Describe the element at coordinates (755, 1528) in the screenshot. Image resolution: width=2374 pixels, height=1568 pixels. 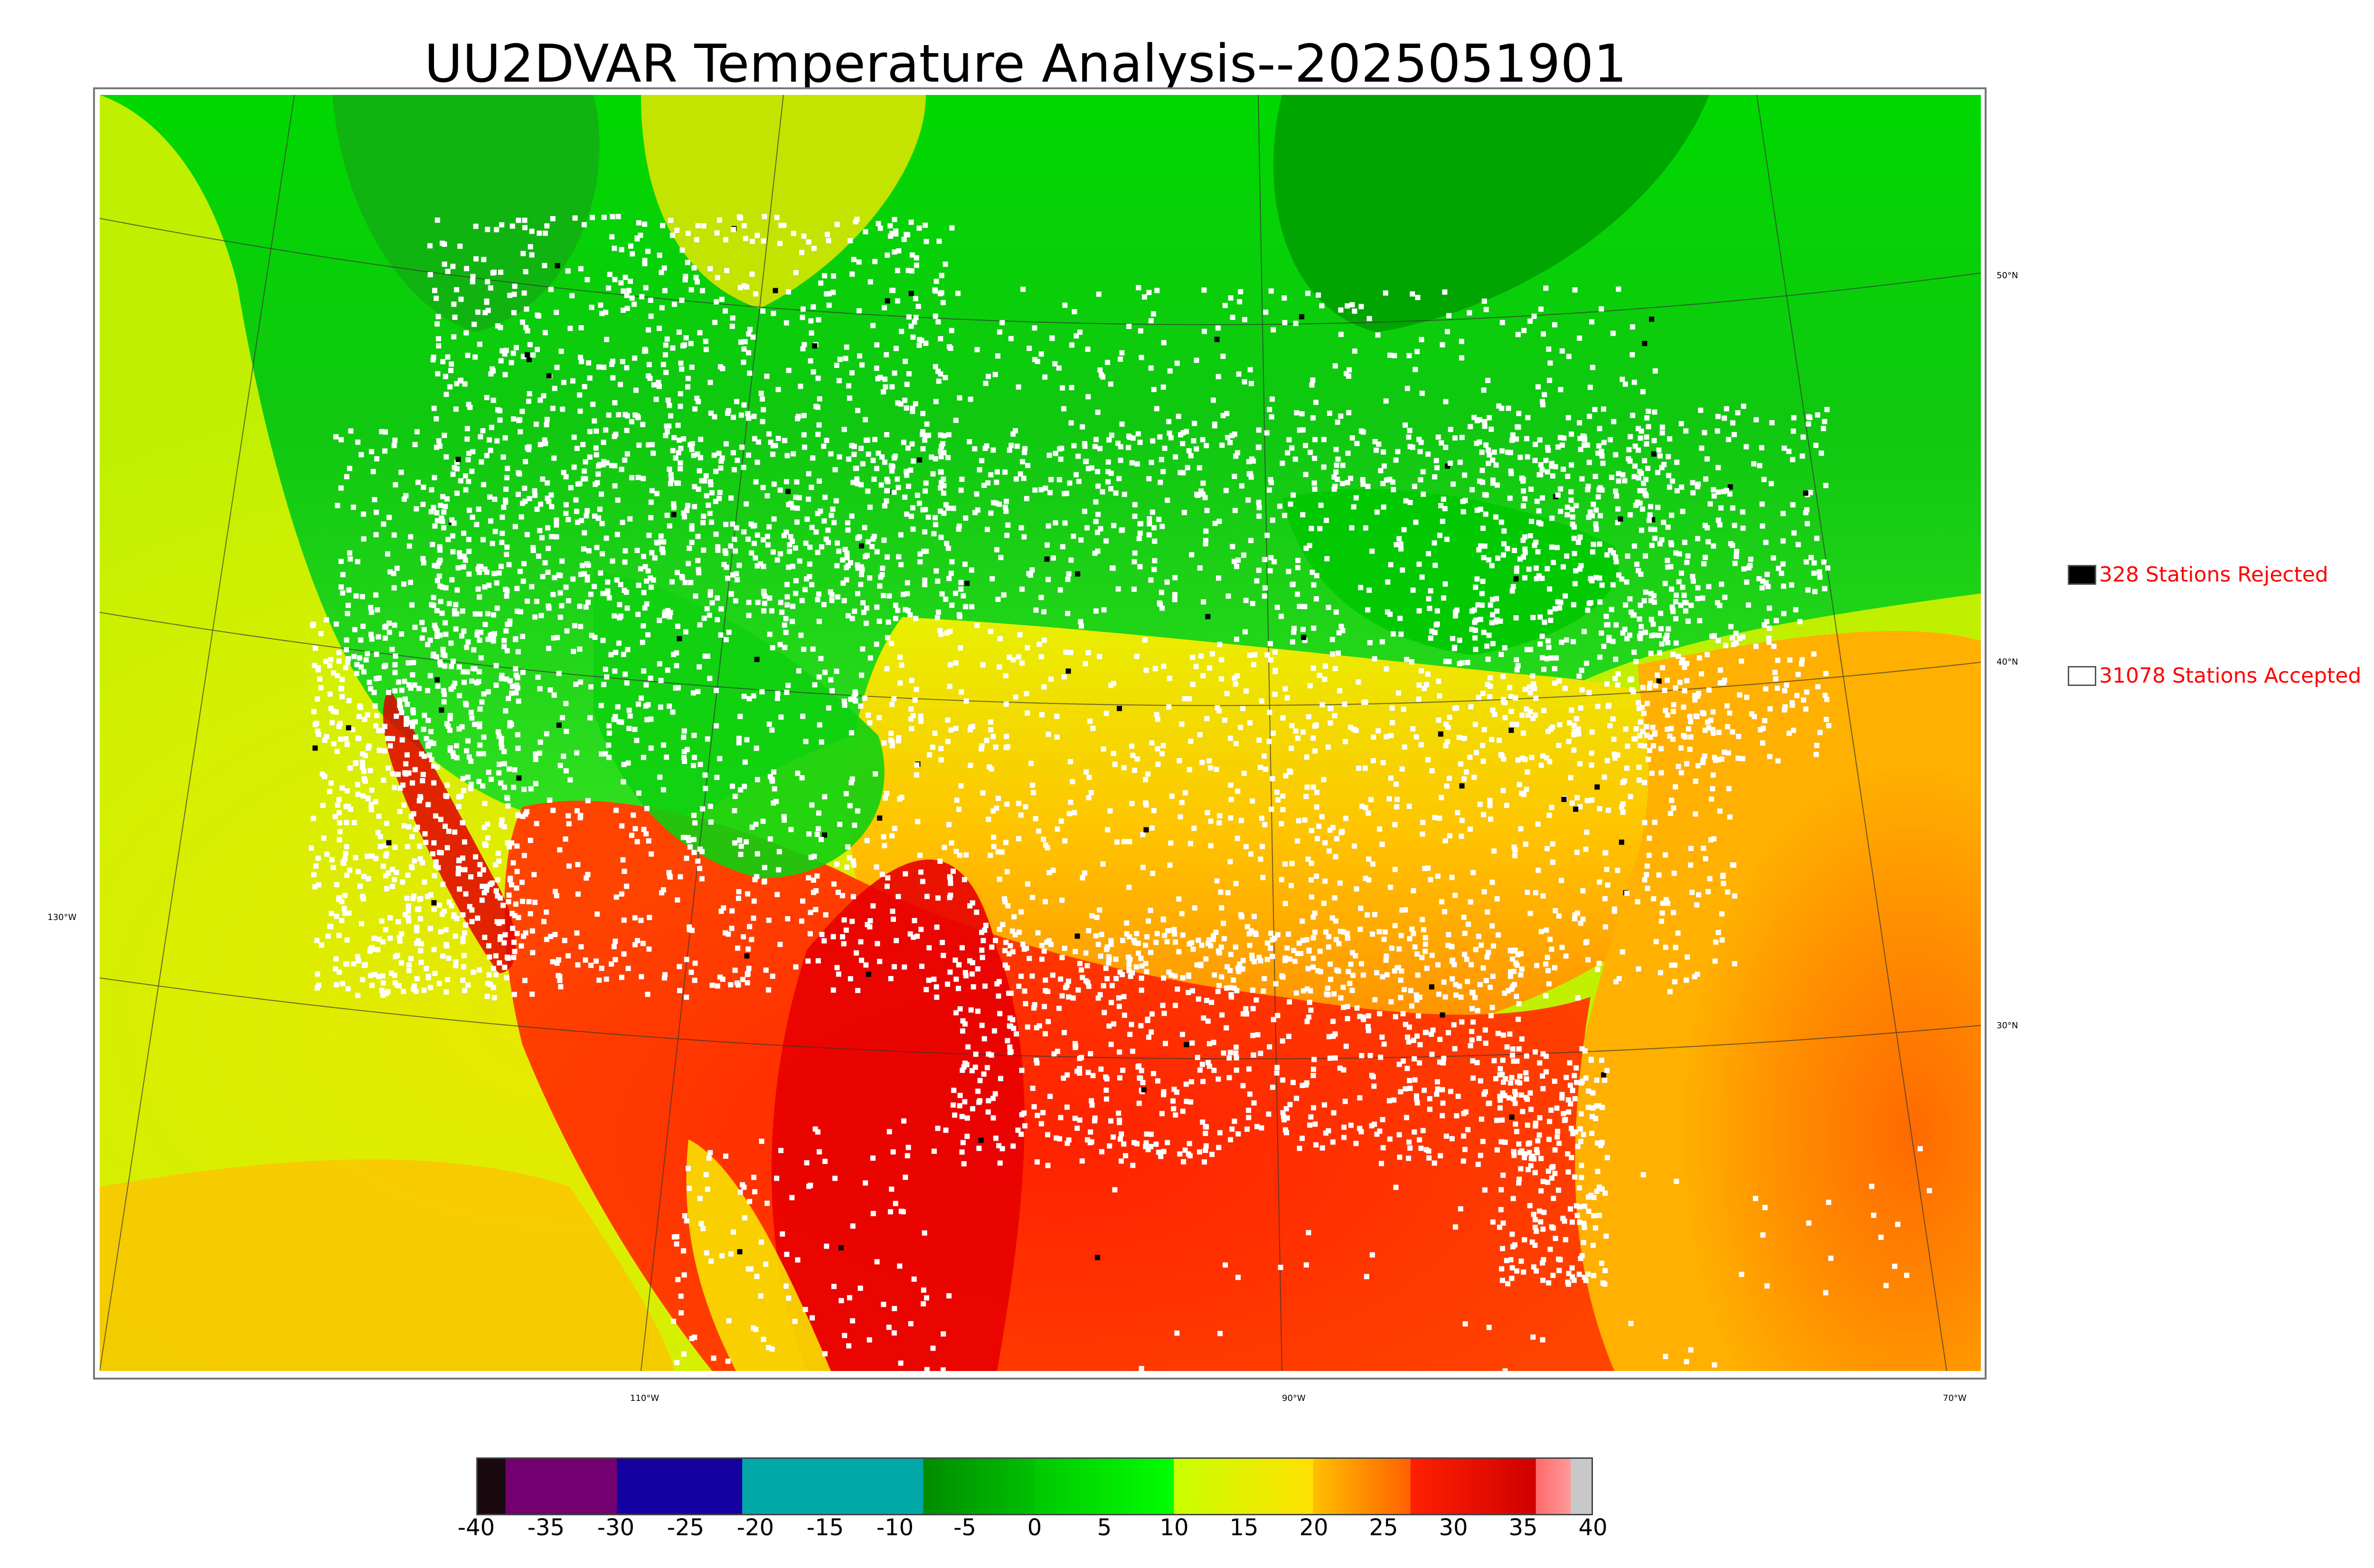
I see `colorbar-tick-label: -20` at that location.